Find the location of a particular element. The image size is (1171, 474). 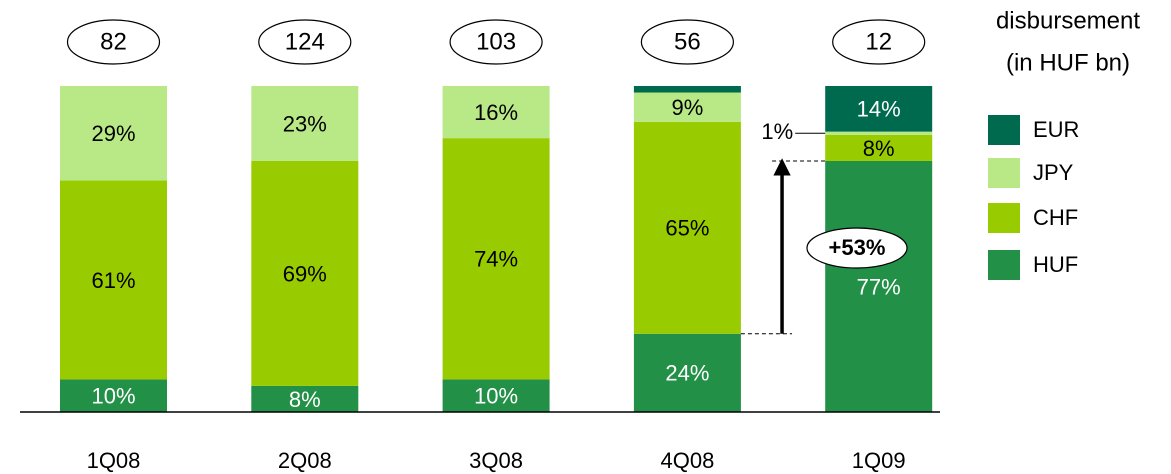

value-label: 23% is located at coordinates (305, 123).